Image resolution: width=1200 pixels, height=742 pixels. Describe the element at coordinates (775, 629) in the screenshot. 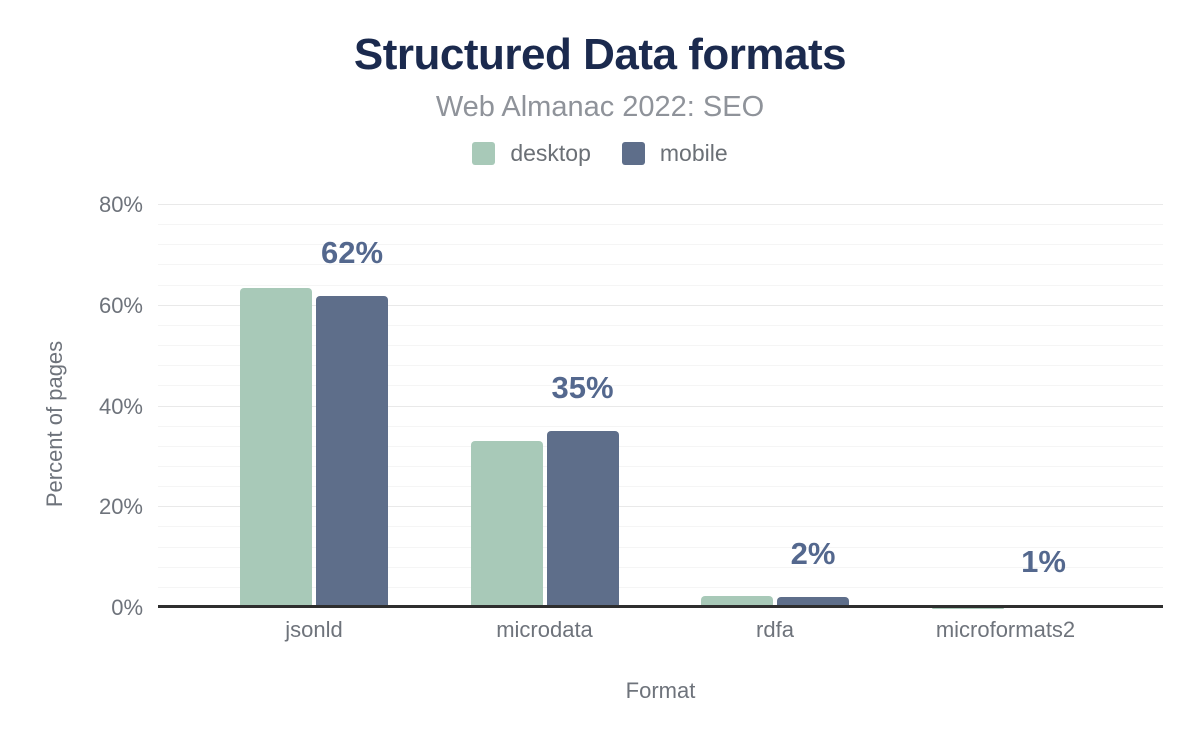

I see `x-tick-rdfa: rdfa` at that location.